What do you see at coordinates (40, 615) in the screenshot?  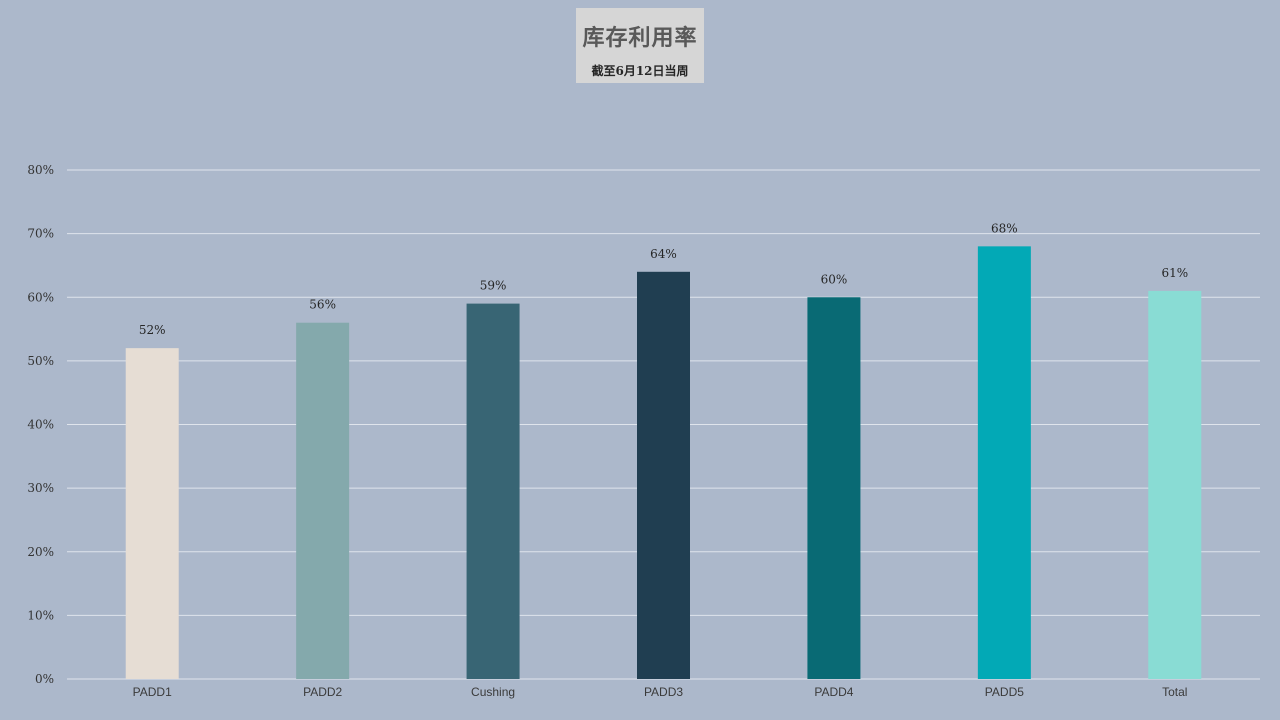 I see `y-tick-label: 10%` at bounding box center [40, 615].